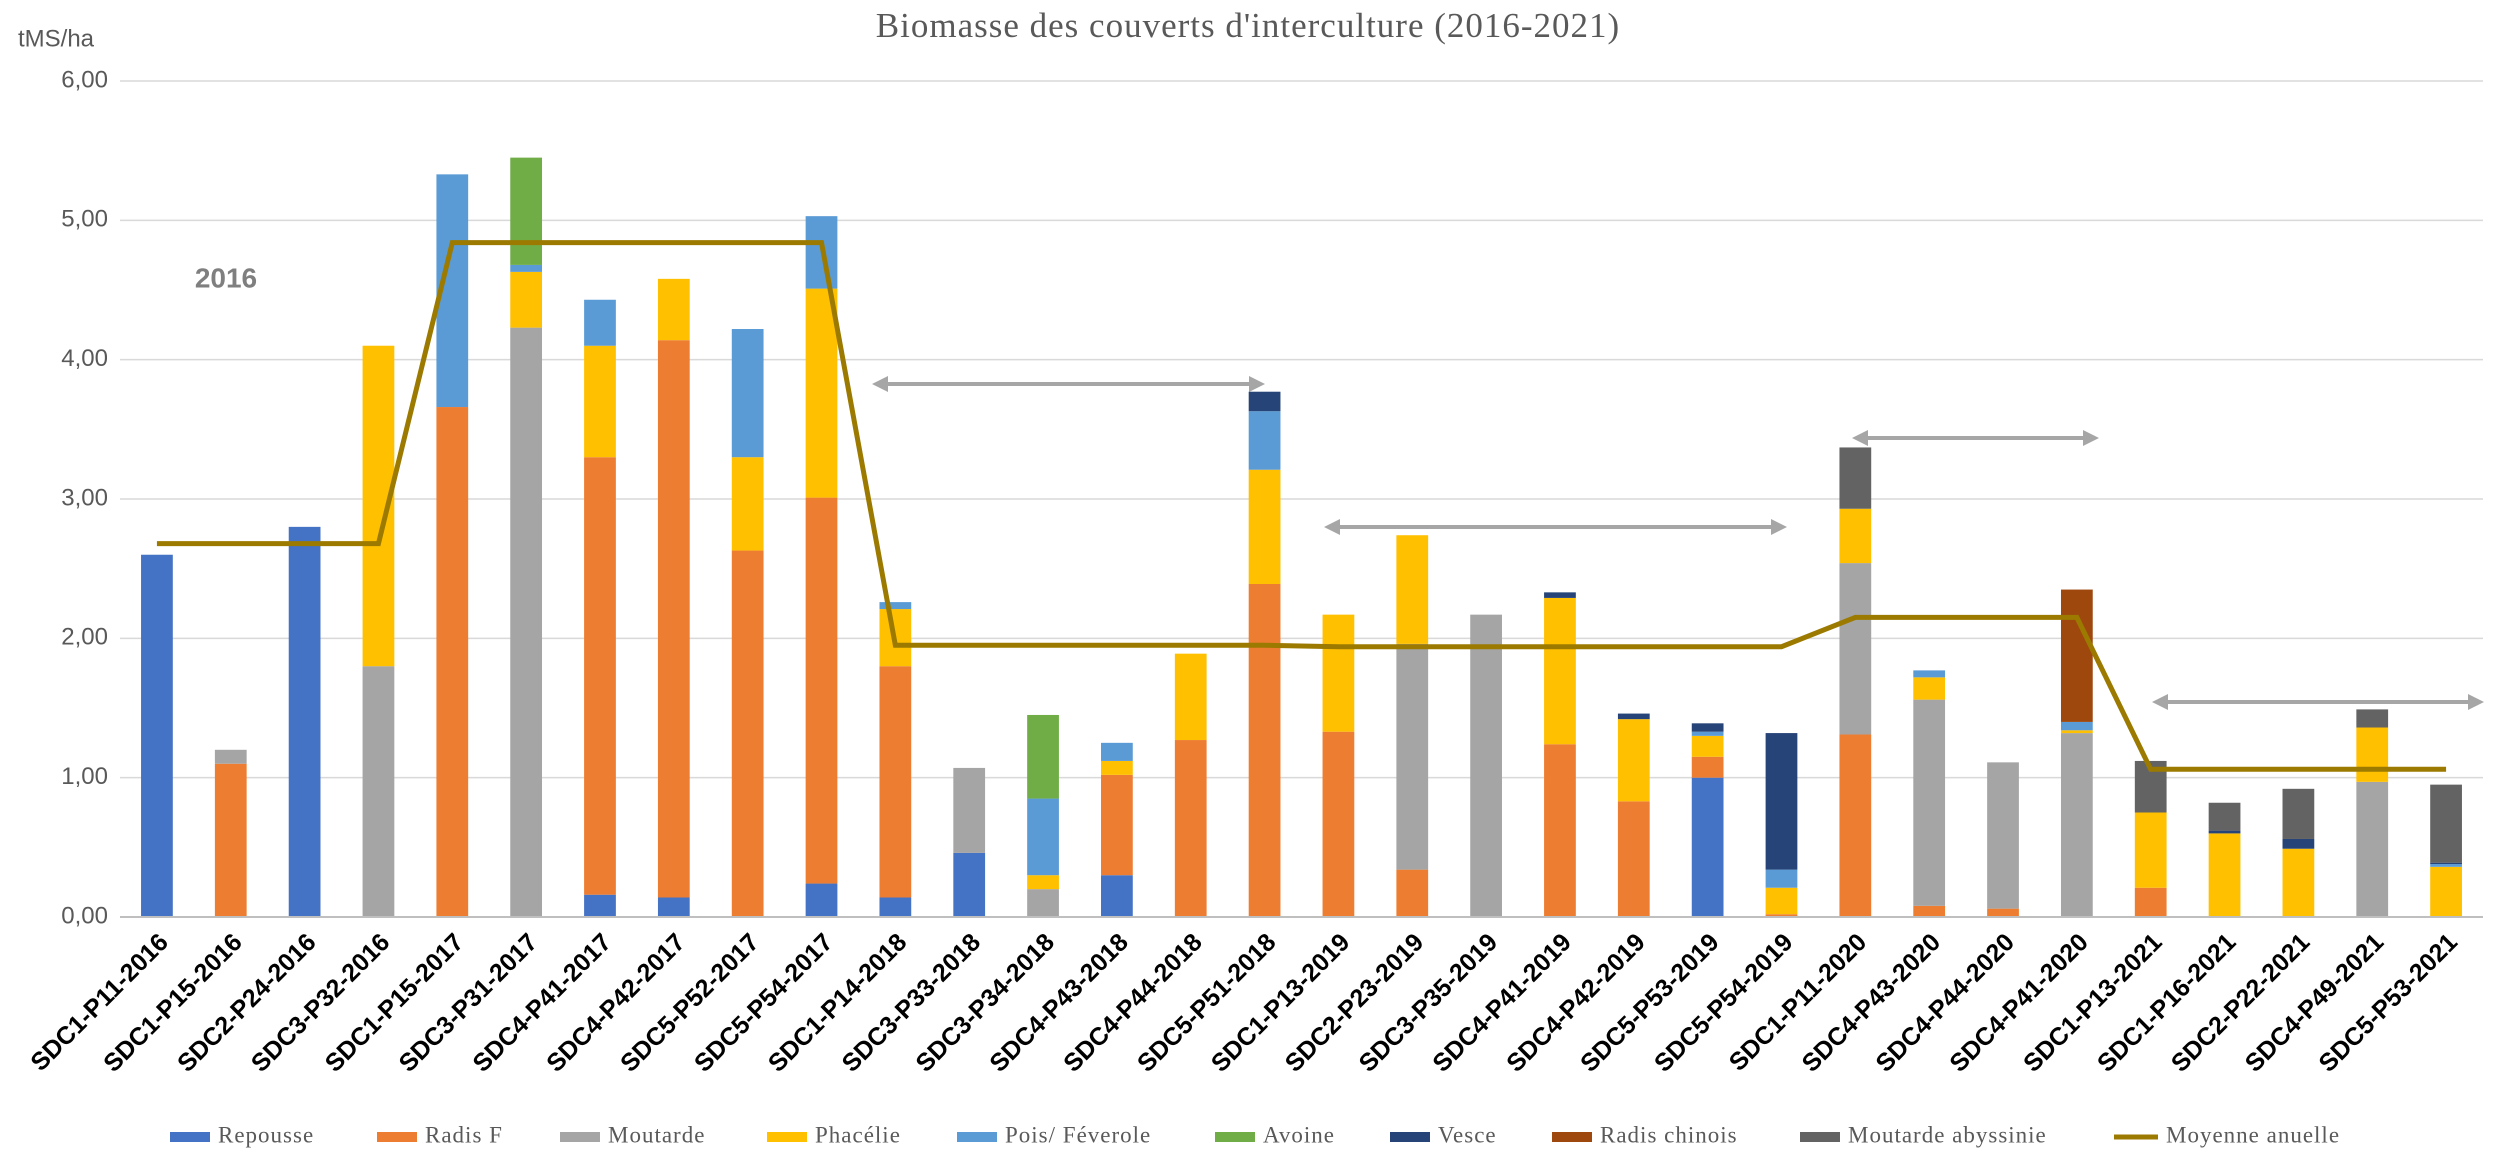 This screenshot has height=1151, width=2496. What do you see at coordinates (1281, 1003) in the screenshot?
I see `x-tick-label: SDC1-P13-2019` at bounding box center [1281, 1003].